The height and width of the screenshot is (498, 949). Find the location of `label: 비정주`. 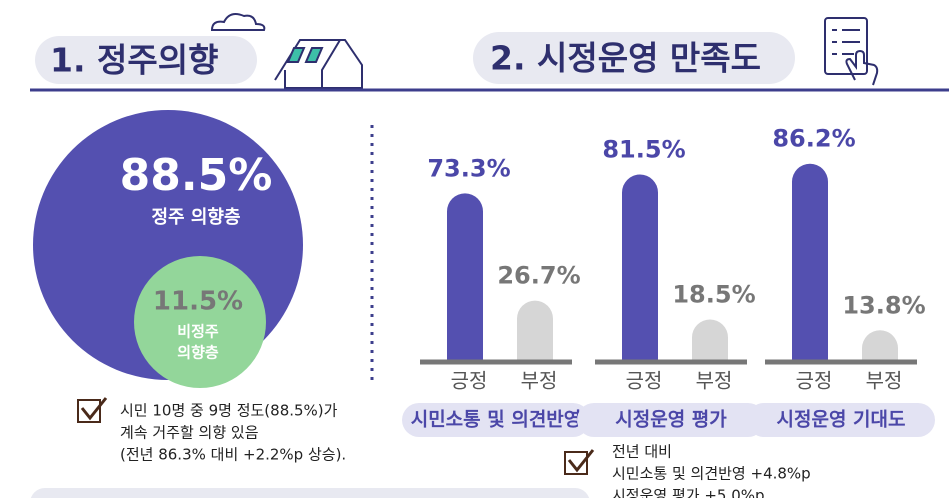

label: 비정주 is located at coordinates (198, 332).